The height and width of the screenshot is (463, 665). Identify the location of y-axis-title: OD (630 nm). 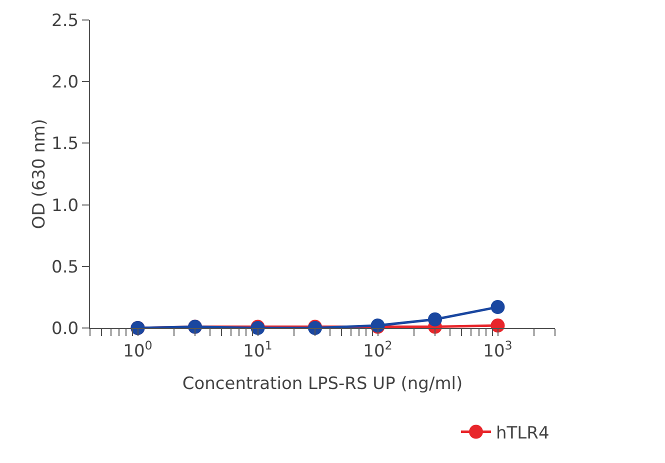
(40, 174).